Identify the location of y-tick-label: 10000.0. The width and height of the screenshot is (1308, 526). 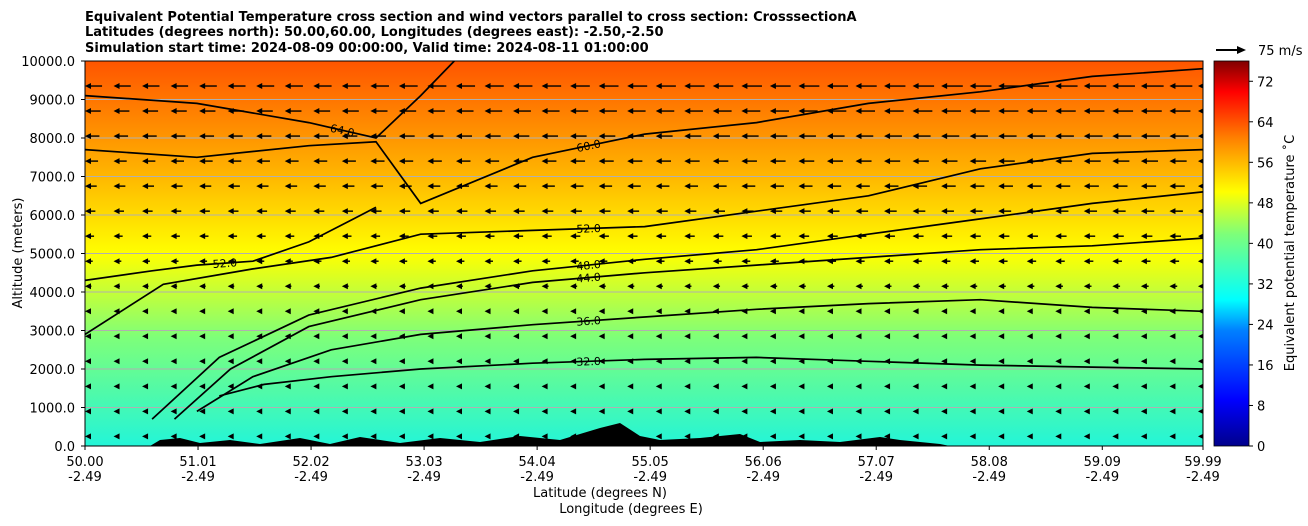
(48, 62).